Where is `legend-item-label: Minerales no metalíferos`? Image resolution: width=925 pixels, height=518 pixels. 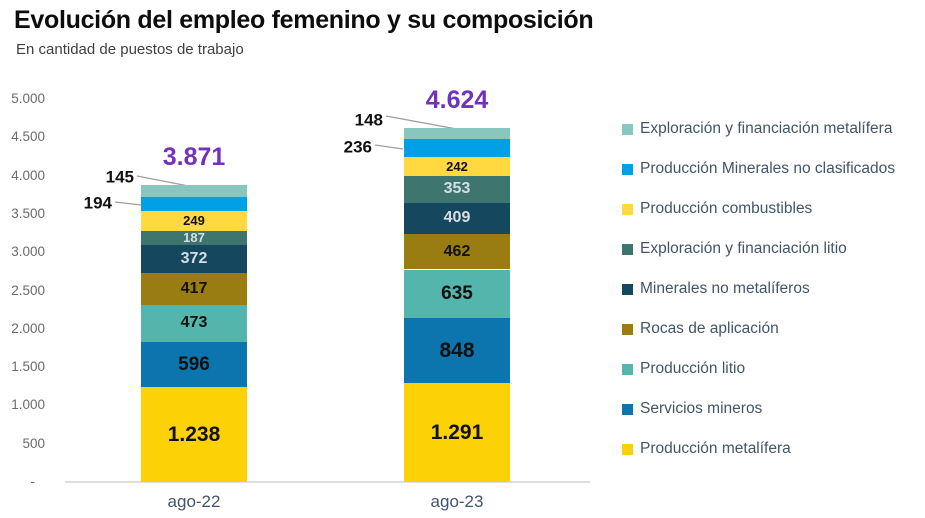 legend-item-label: Minerales no metalíferos is located at coordinates (725, 288).